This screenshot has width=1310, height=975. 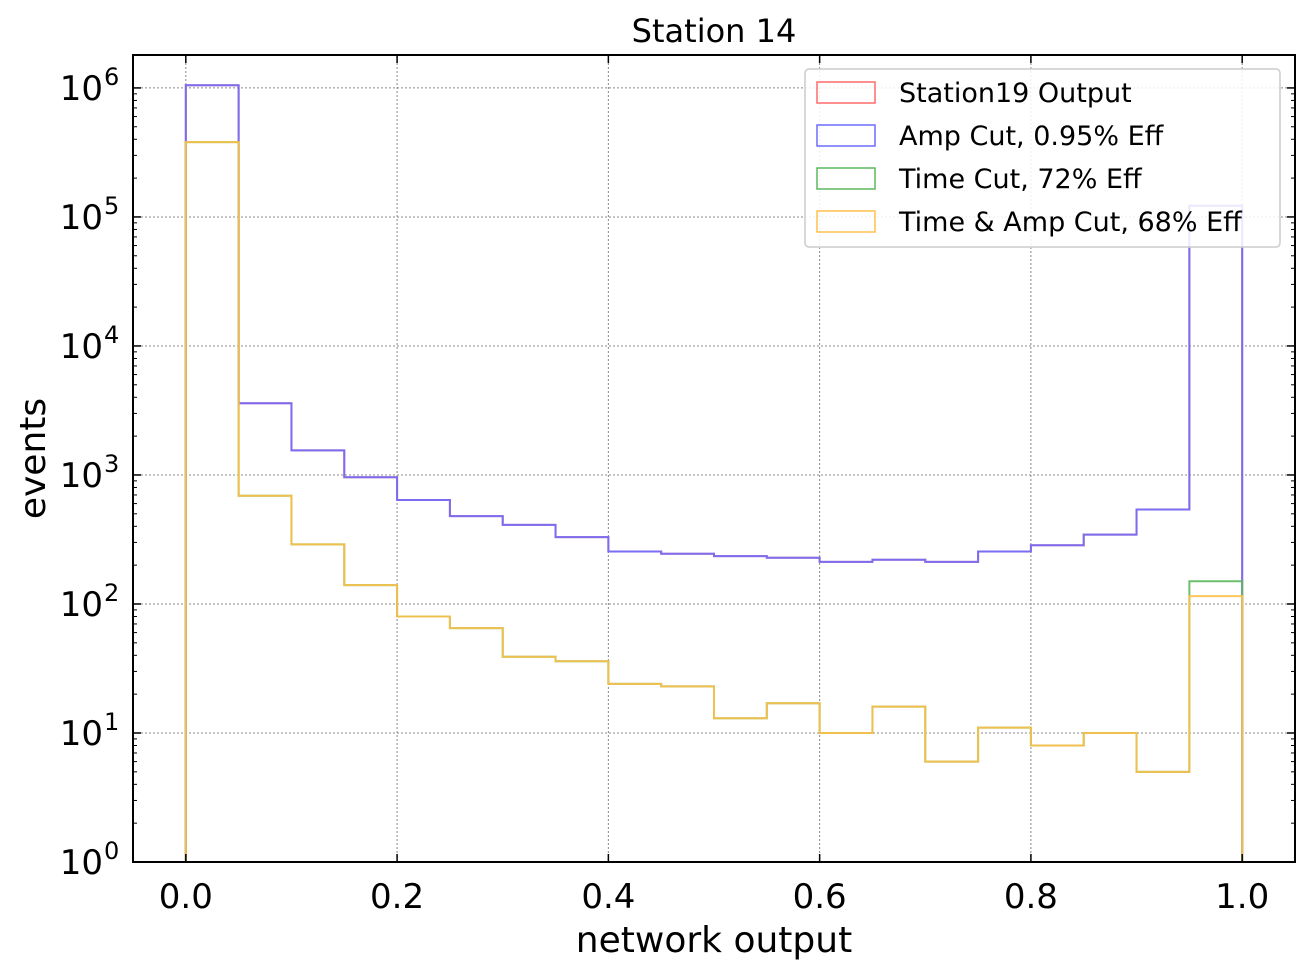 What do you see at coordinates (111, 206) in the screenshot?
I see `y-tick-exponent: 5` at bounding box center [111, 206].